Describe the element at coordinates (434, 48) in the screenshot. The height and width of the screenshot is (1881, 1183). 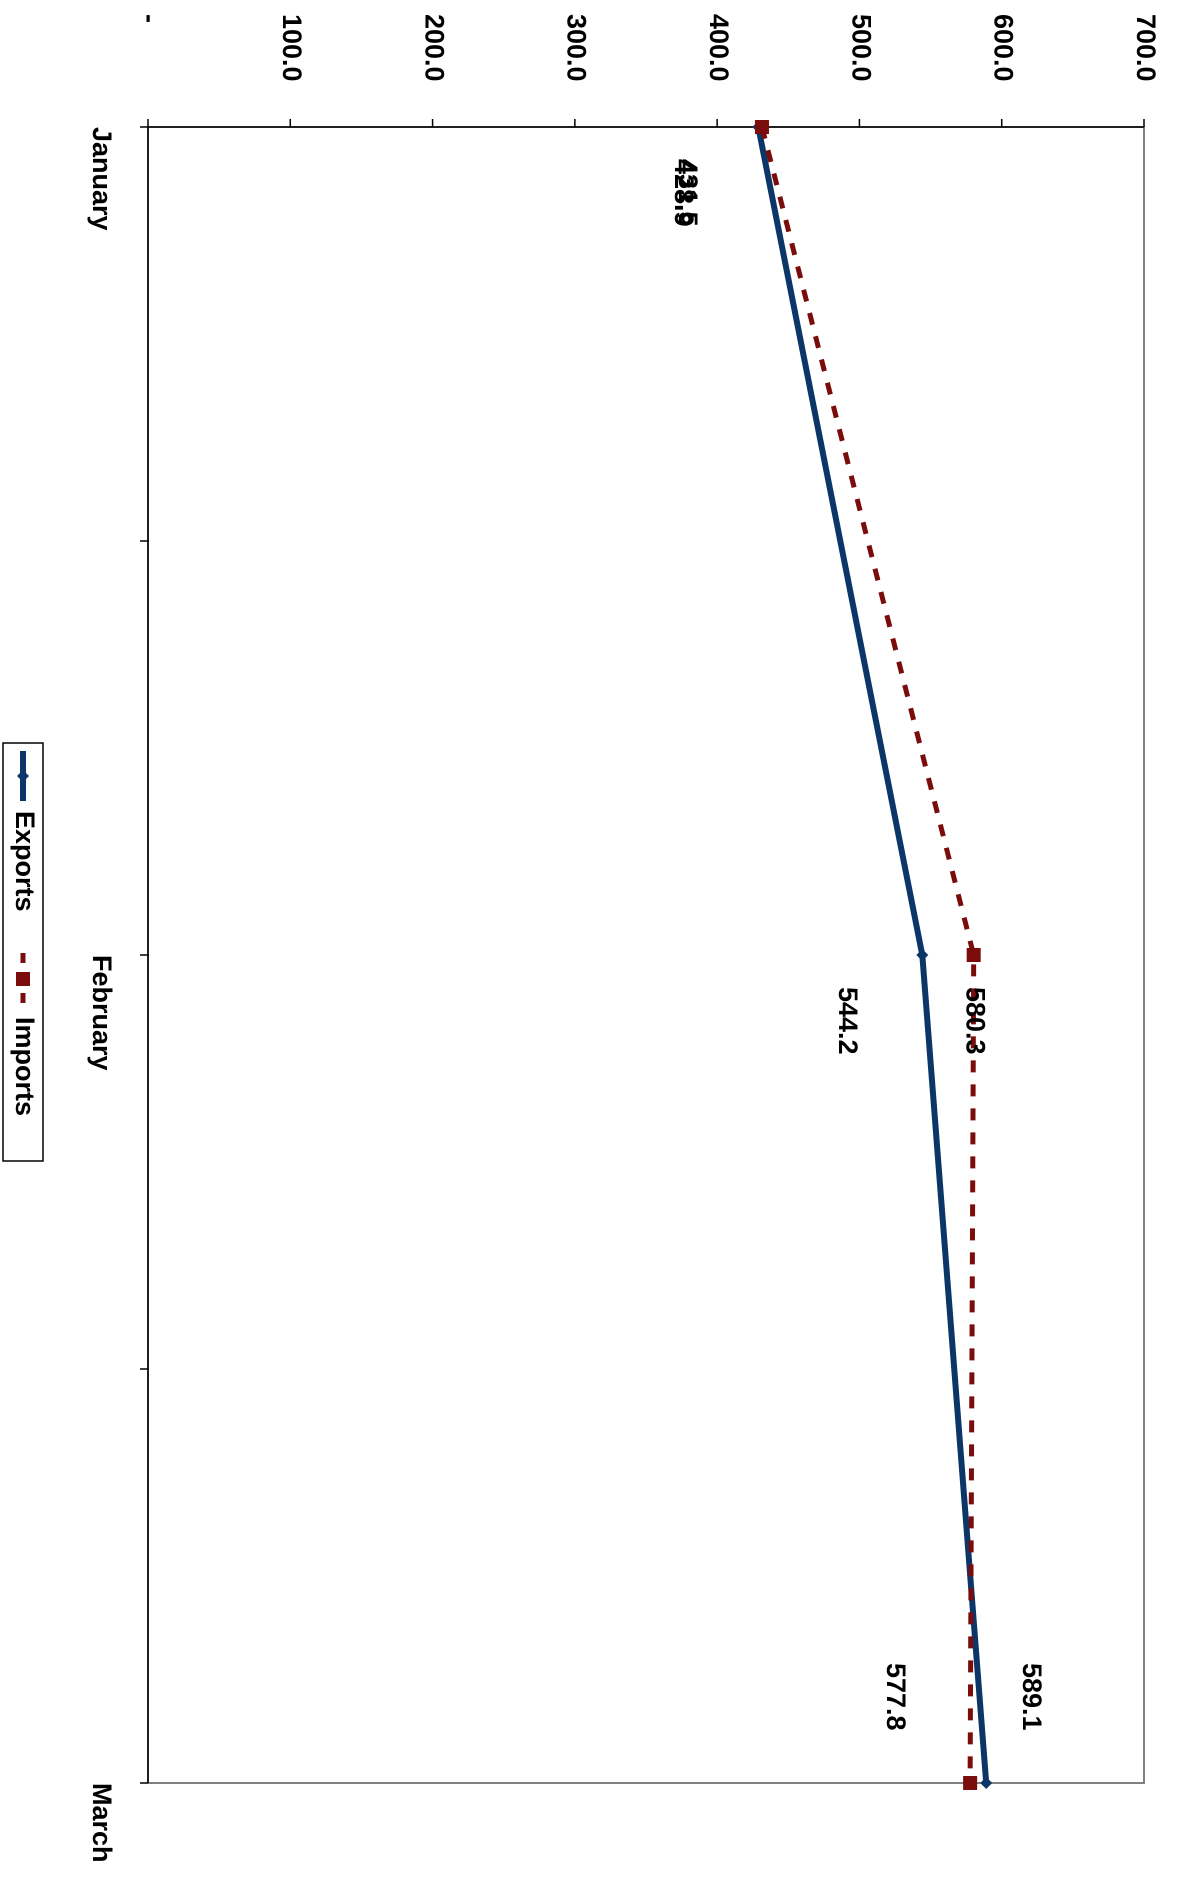
I see `value-tick-label: 200.0` at that location.